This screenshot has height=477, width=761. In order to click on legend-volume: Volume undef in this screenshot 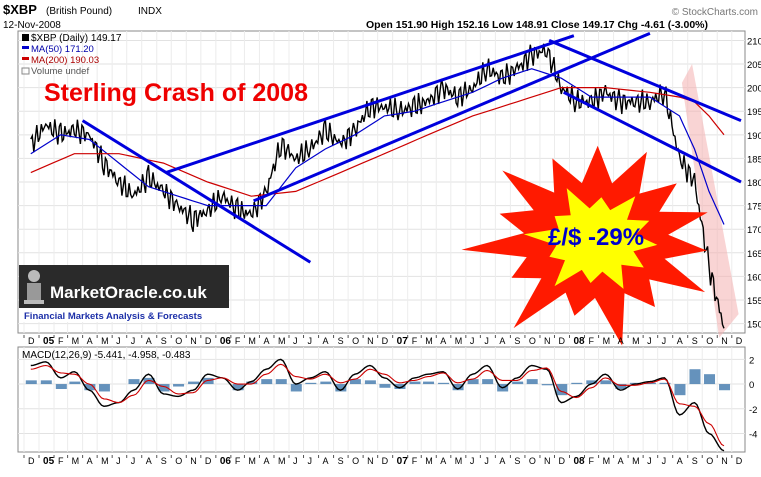, I will do `click(60, 71)`.